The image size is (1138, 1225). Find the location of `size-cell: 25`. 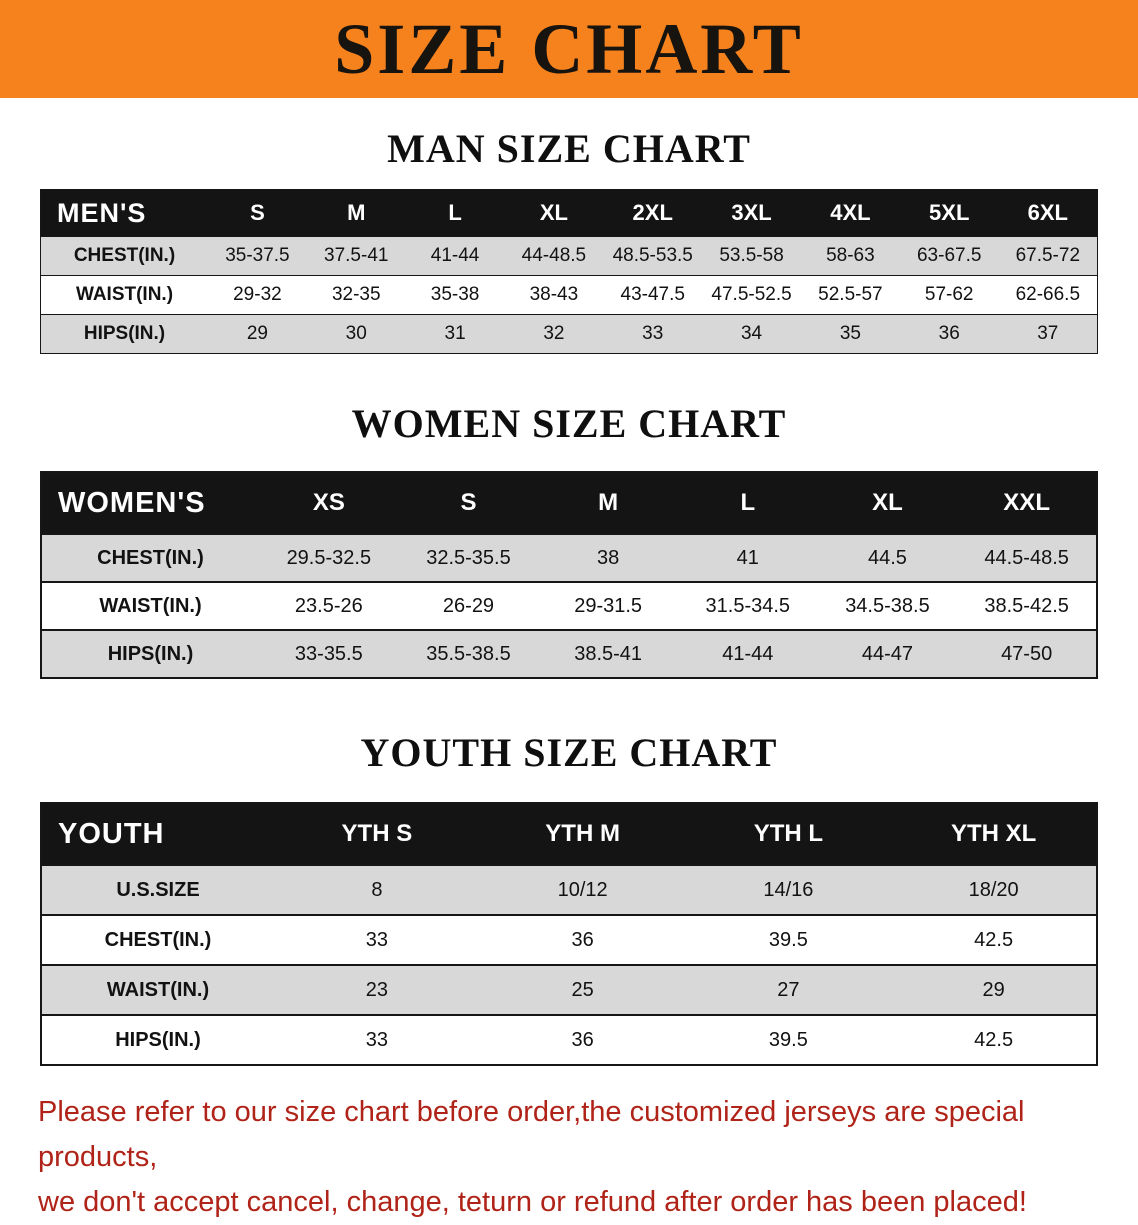

size-cell: 25 is located at coordinates (582, 989).